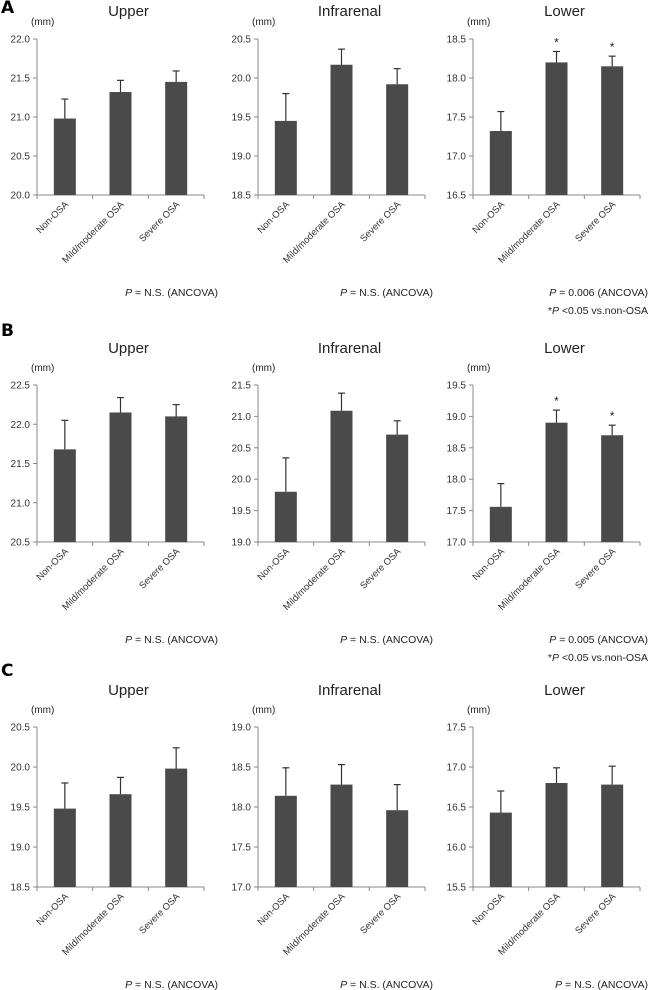 This screenshot has width=651, height=990. What do you see at coordinates (7, 331) in the screenshot?
I see `panel-letter-b: B` at bounding box center [7, 331].